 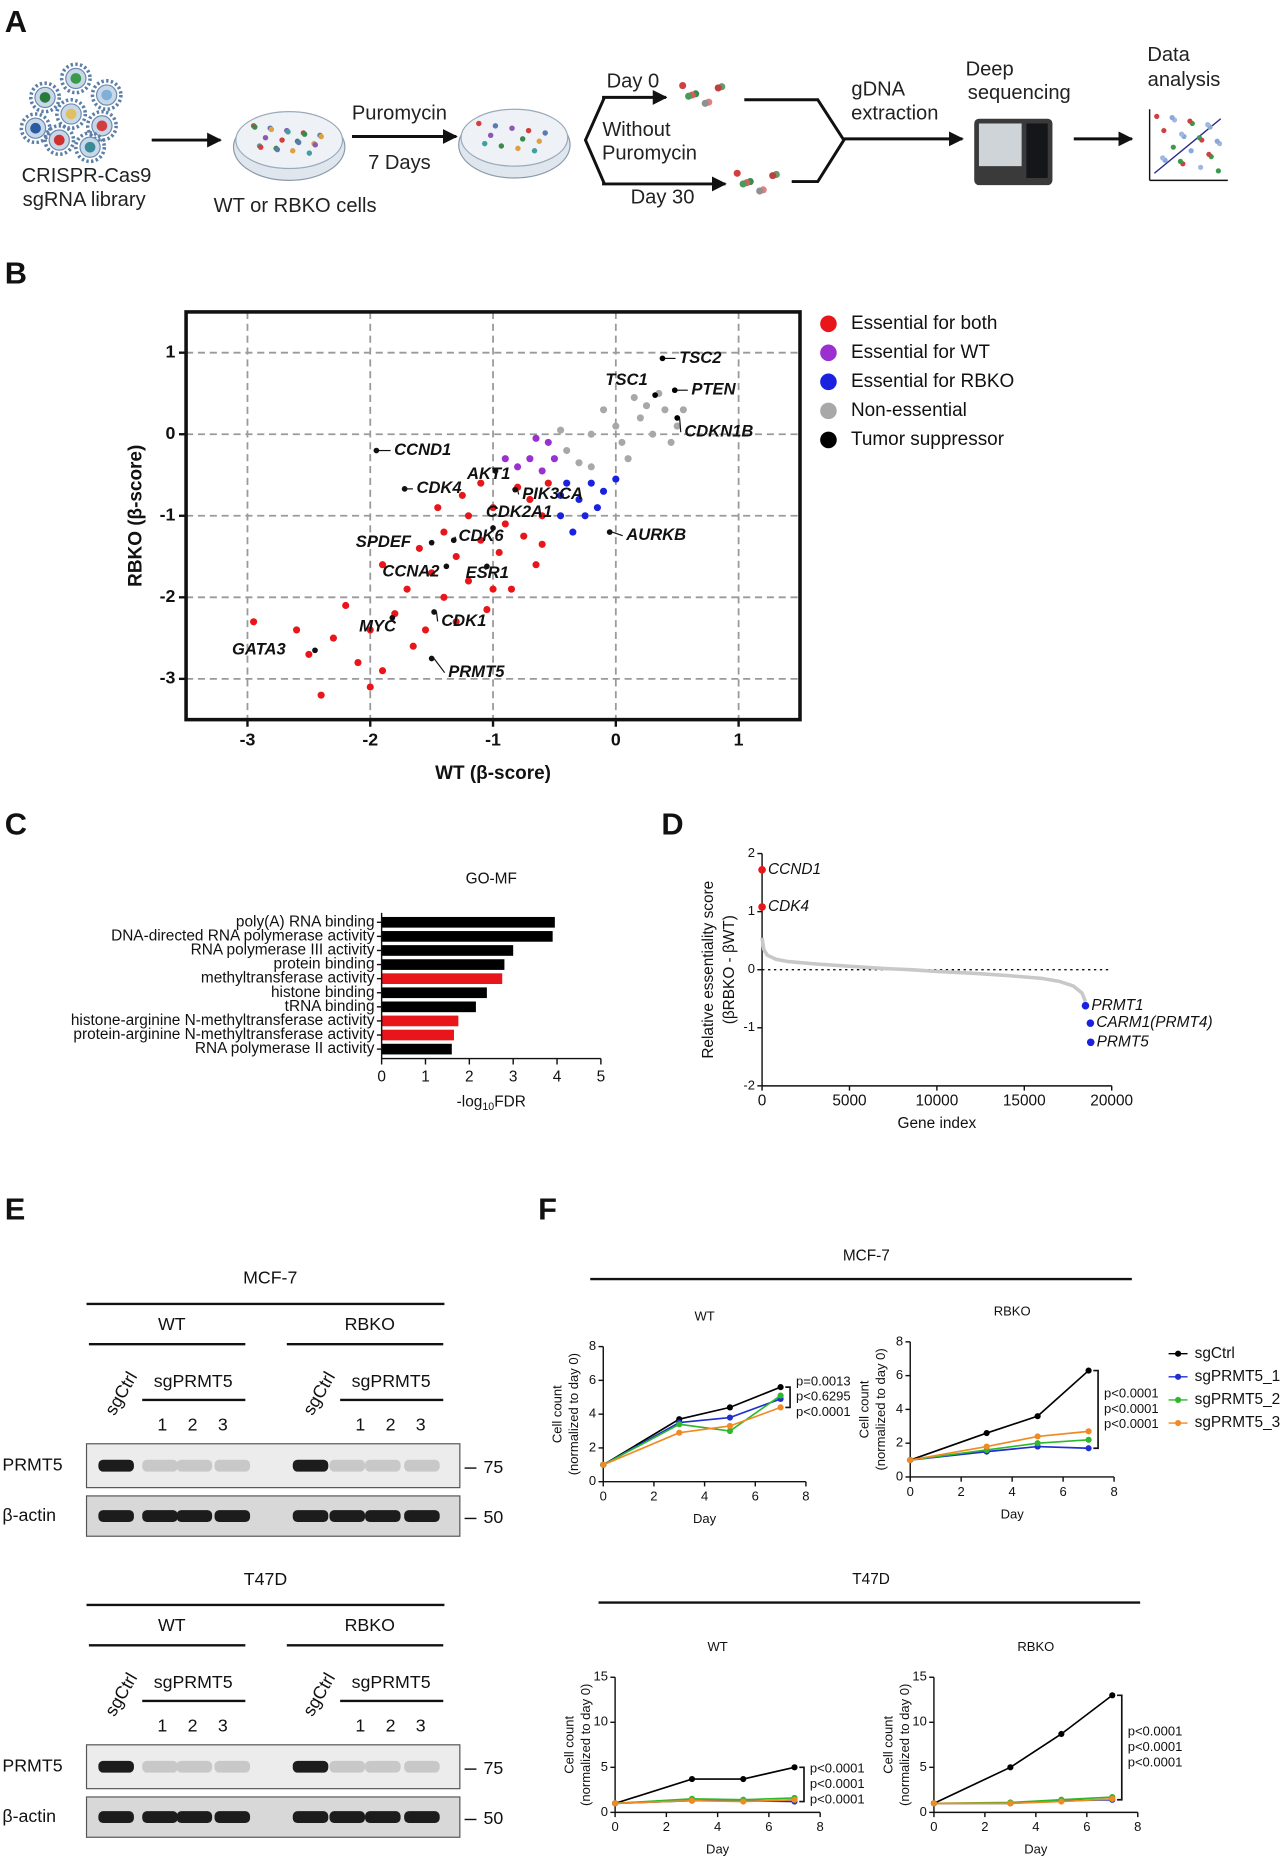 What do you see at coordinates (305, 921) in the screenshot?
I see `category-label: poly(A) RNA binding` at bounding box center [305, 921].